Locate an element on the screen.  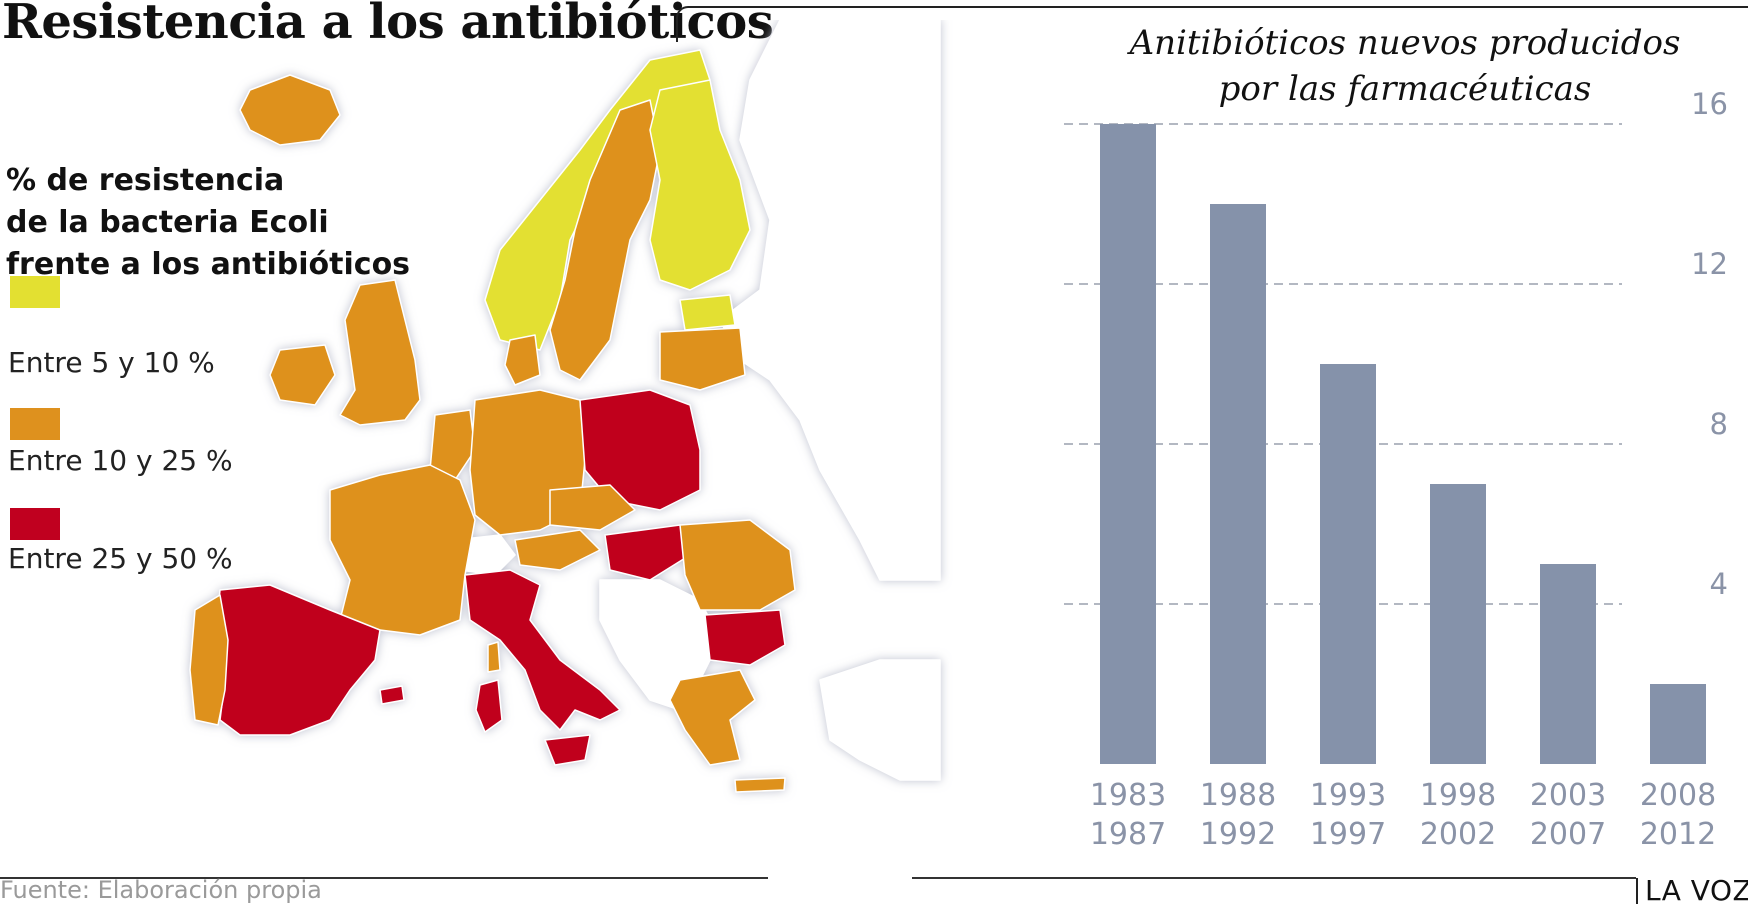
legend-title-line-1: % de resistencia is located at coordinates (145, 180).